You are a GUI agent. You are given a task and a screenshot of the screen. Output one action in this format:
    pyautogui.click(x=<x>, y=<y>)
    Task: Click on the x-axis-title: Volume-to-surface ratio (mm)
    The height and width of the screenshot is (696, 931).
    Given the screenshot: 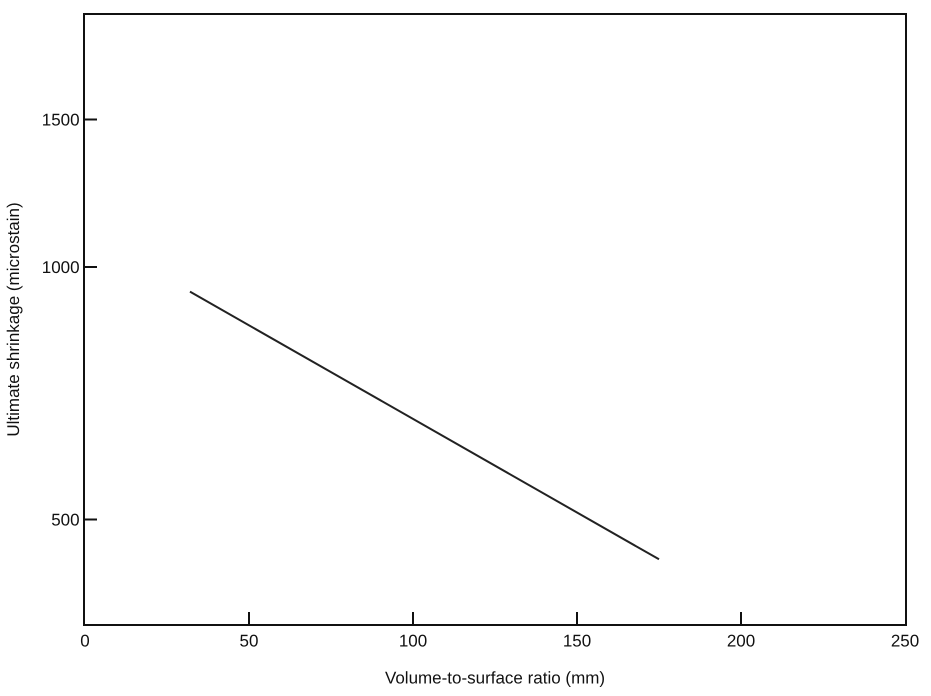 What is the action you would take?
    pyautogui.click(x=495, y=678)
    